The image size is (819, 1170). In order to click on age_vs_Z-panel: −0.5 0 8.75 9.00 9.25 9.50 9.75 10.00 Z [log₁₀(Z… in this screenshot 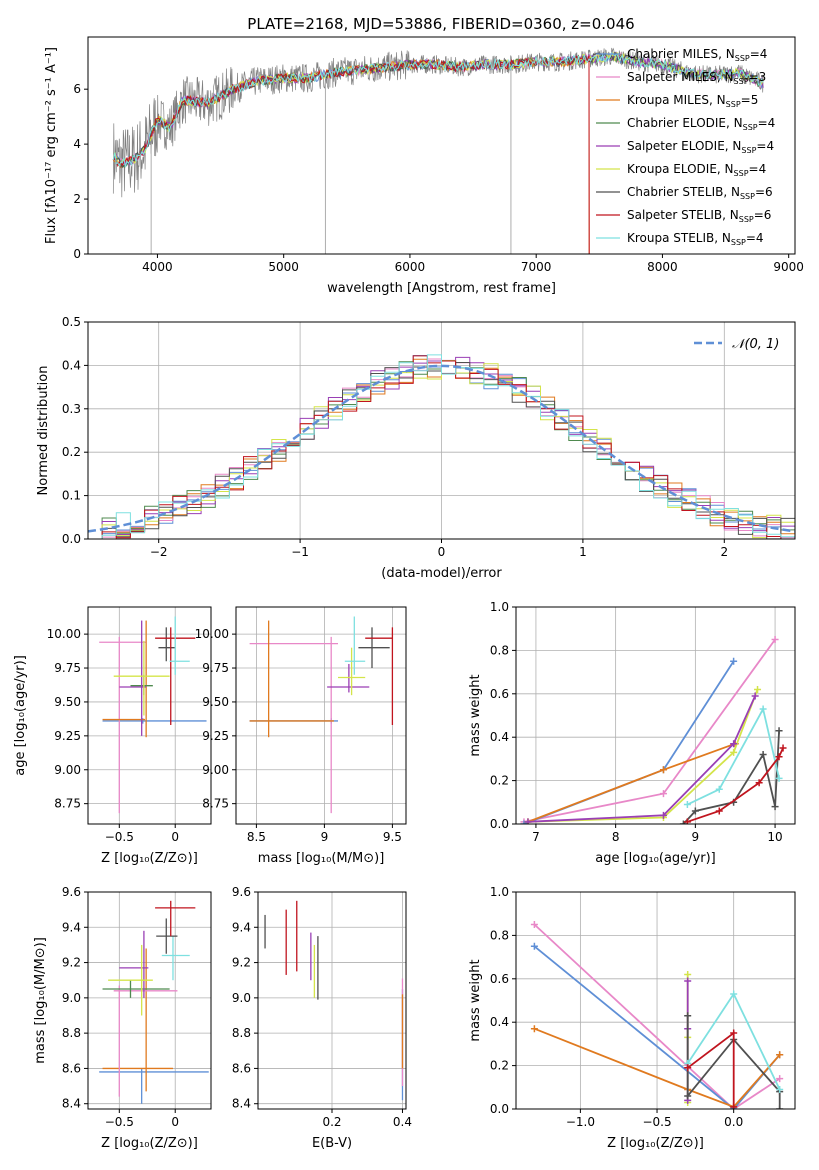, I will do `click(112, 736)`.